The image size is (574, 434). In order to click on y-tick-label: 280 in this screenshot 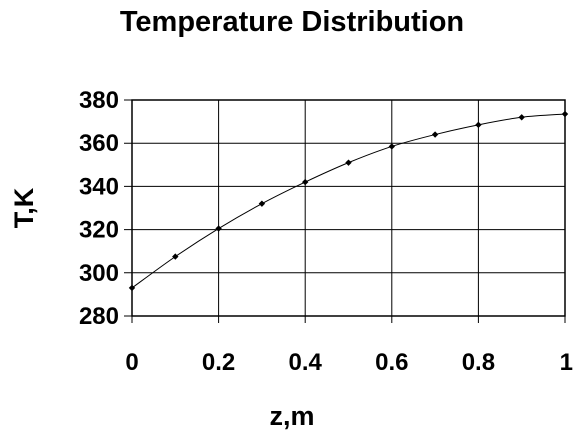, I will do `click(99, 316)`.